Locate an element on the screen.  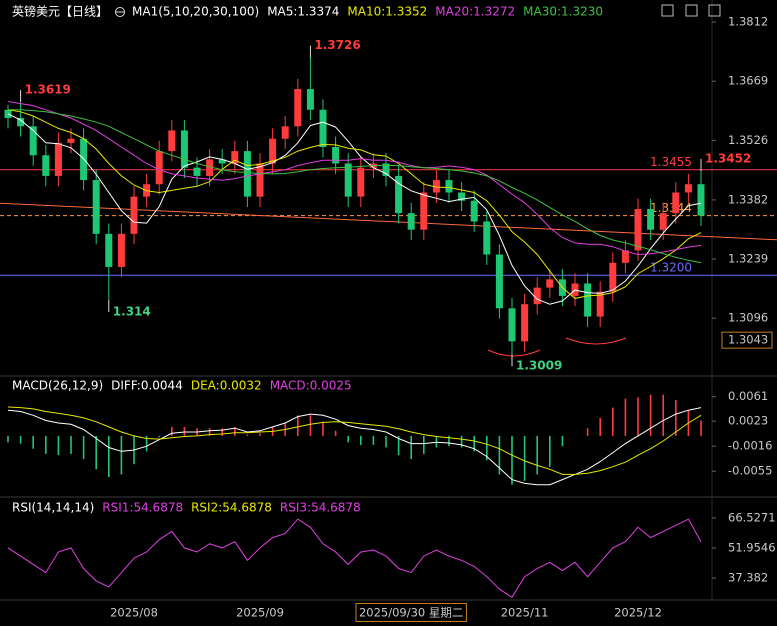
rsi-line is located at coordinates (354, 558).